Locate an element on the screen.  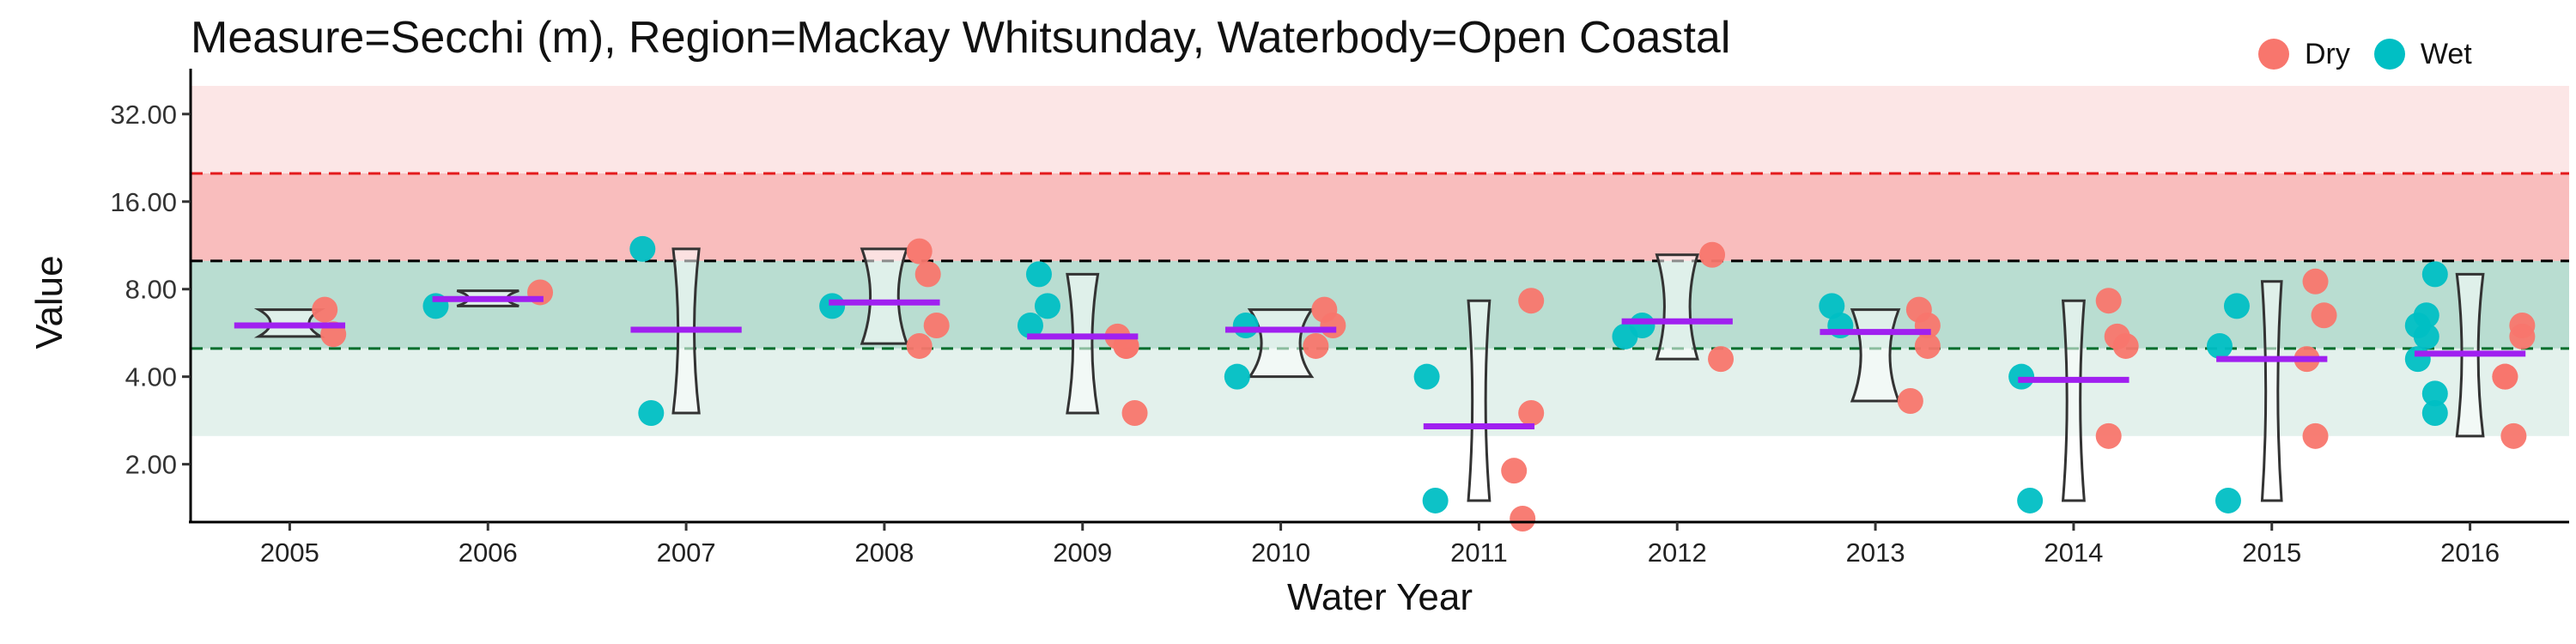
violin-2014 is located at coordinates (2073, 400).